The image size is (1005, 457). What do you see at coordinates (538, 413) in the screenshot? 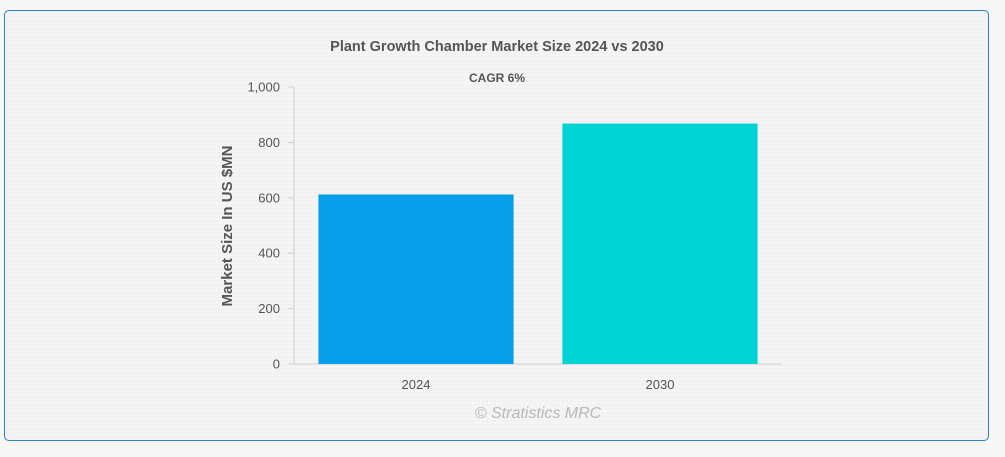
I see `watermark: © Stratistics MRC` at bounding box center [538, 413].